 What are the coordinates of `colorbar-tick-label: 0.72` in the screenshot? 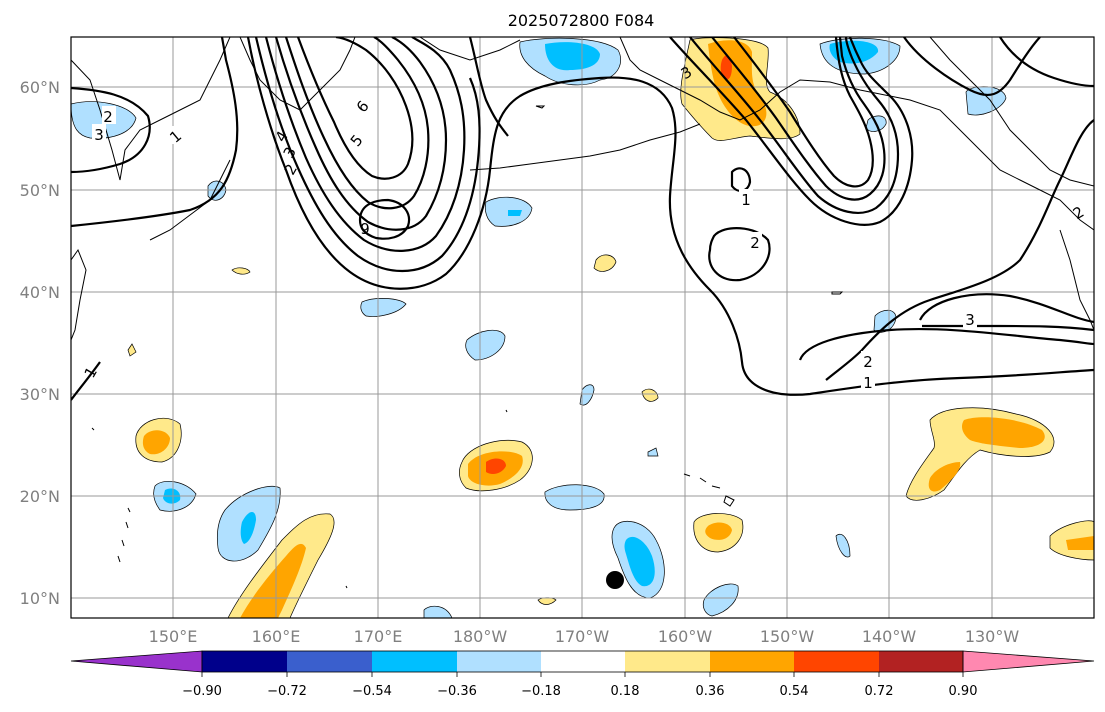 It's located at (879, 691).